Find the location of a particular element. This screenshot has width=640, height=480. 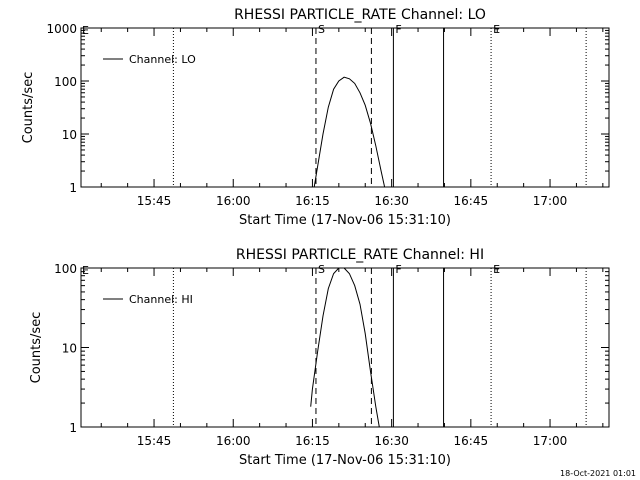

footer-timestamp: 18-Oct-2021 01:01 is located at coordinates (598, 473).